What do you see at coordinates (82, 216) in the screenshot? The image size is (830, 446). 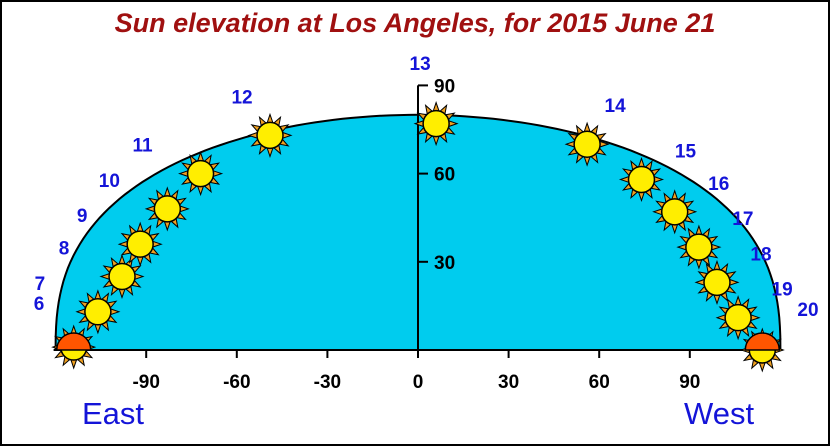 I see `hour-label-9: 9` at bounding box center [82, 216].